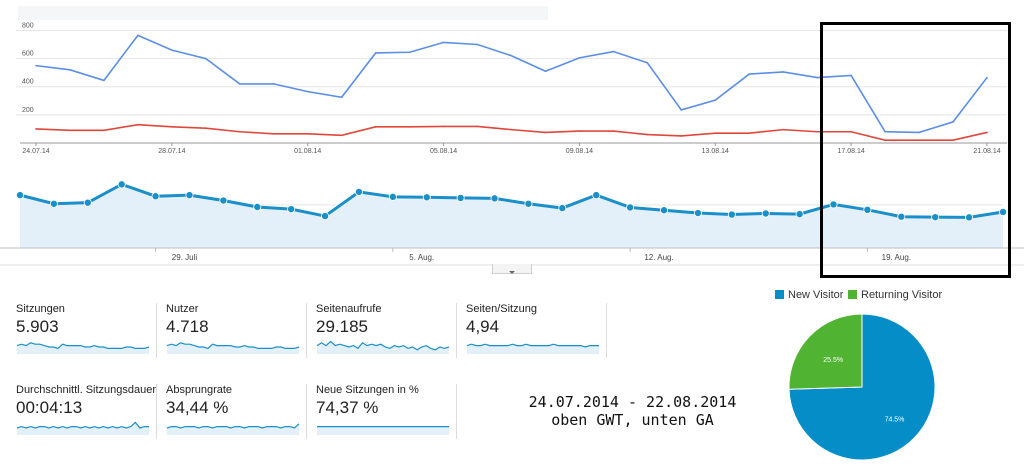 This screenshot has height=473, width=1024. I want to click on x-tick-label: 24.07.14, so click(35, 151).